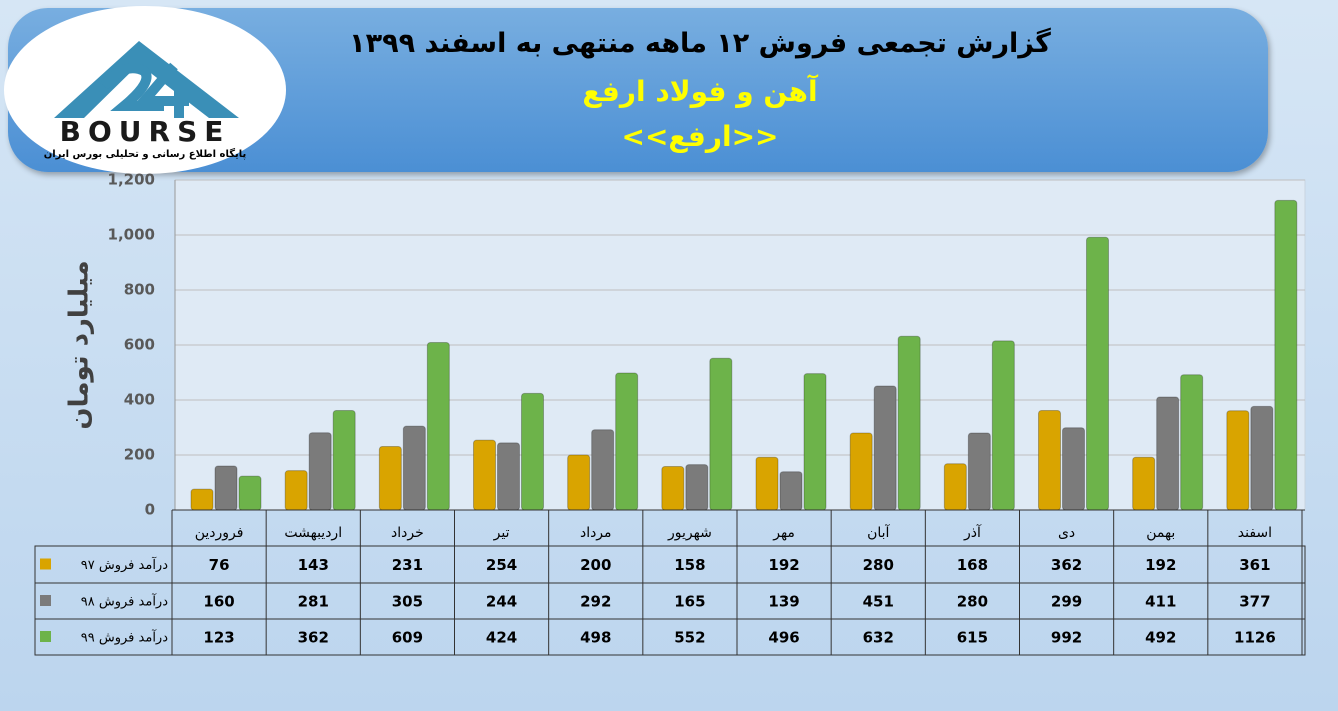 The image size is (1338, 711). I want to click on table-value: 609, so click(407, 638).